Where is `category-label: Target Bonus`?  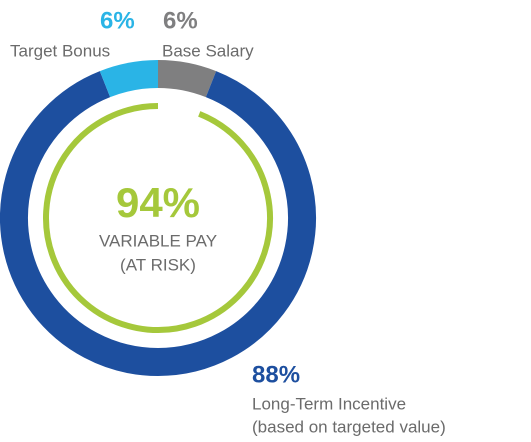 category-label: Target Bonus is located at coordinates (60, 50).